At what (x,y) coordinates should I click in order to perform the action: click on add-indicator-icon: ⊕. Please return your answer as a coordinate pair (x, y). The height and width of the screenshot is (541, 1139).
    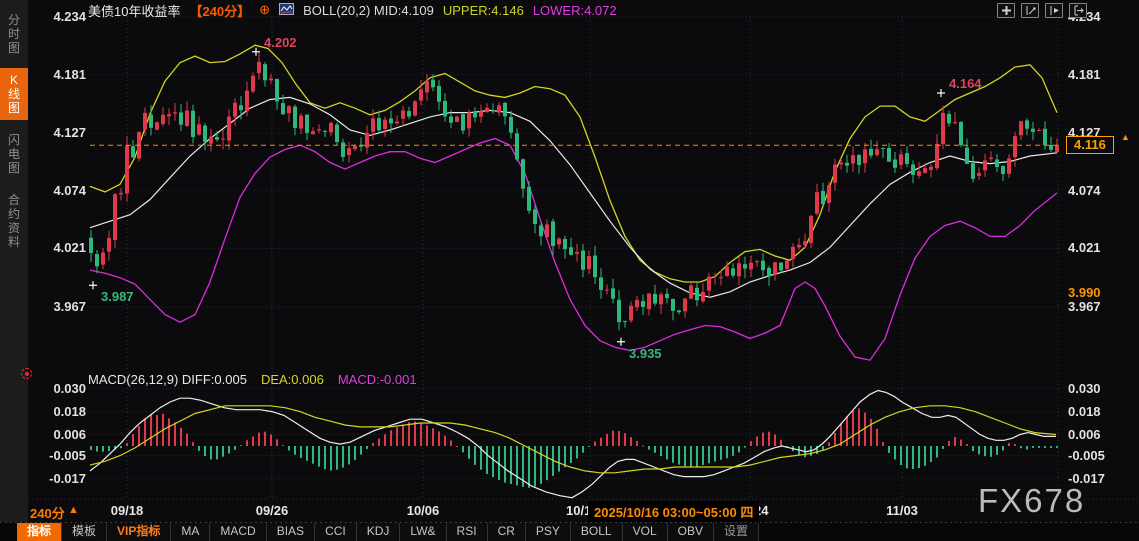
    Looking at the image, I should click on (265, 9).